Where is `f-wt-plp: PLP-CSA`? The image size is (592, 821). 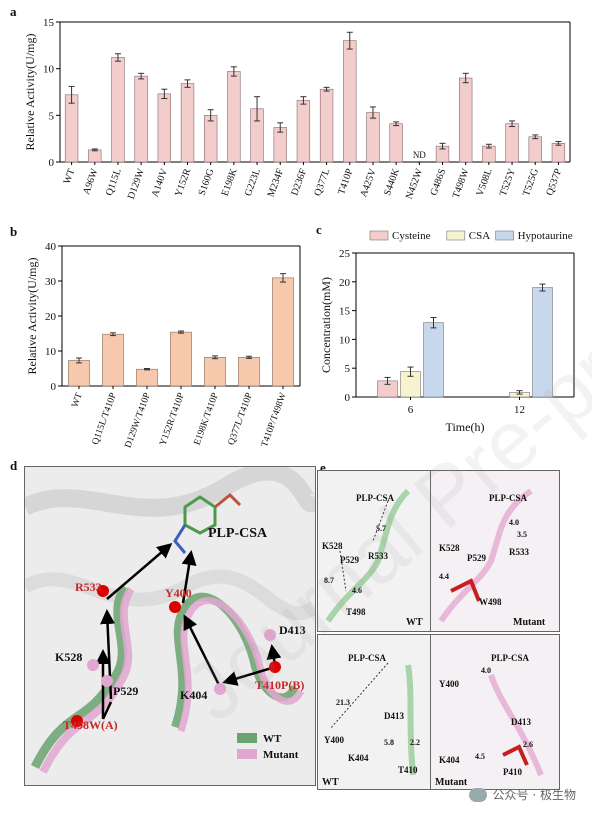 f-wt-plp: PLP-CSA is located at coordinates (367, 658).